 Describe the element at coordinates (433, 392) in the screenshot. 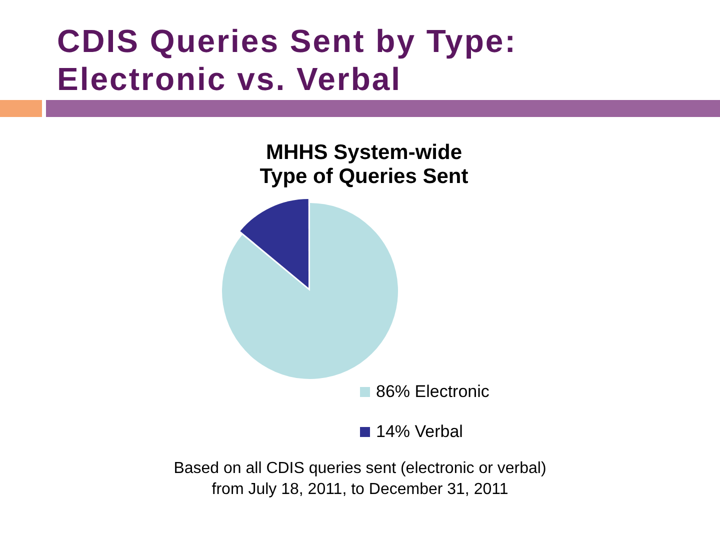

I see `legend-label: 86% Electronic` at that location.